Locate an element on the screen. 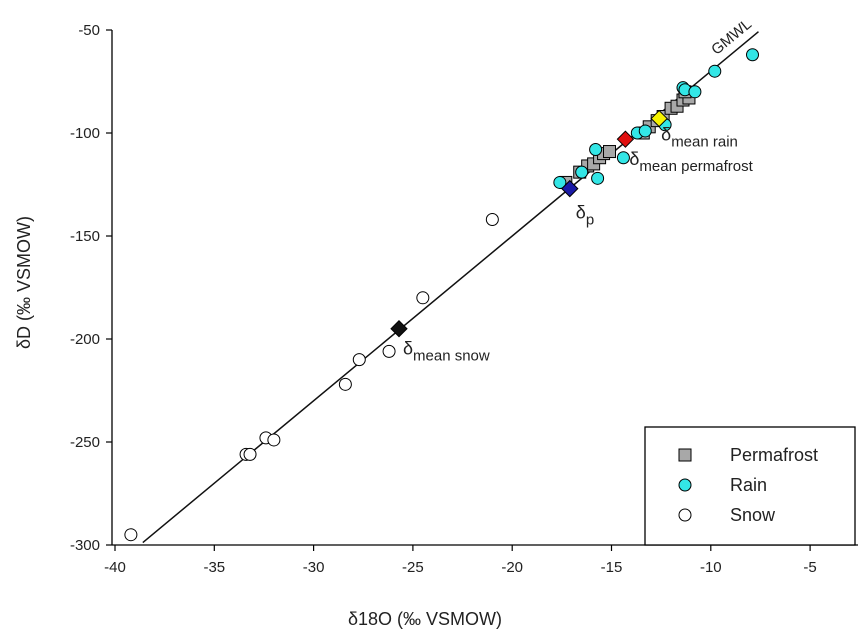  x-tick-label: -20 is located at coordinates (512, 567).